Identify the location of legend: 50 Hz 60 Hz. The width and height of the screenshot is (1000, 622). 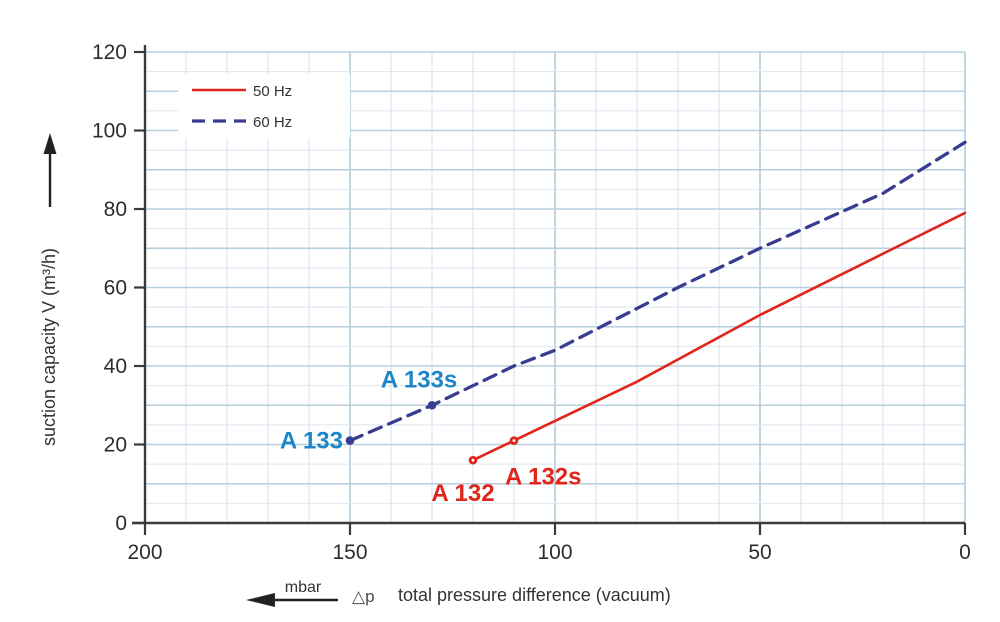
(264, 106).